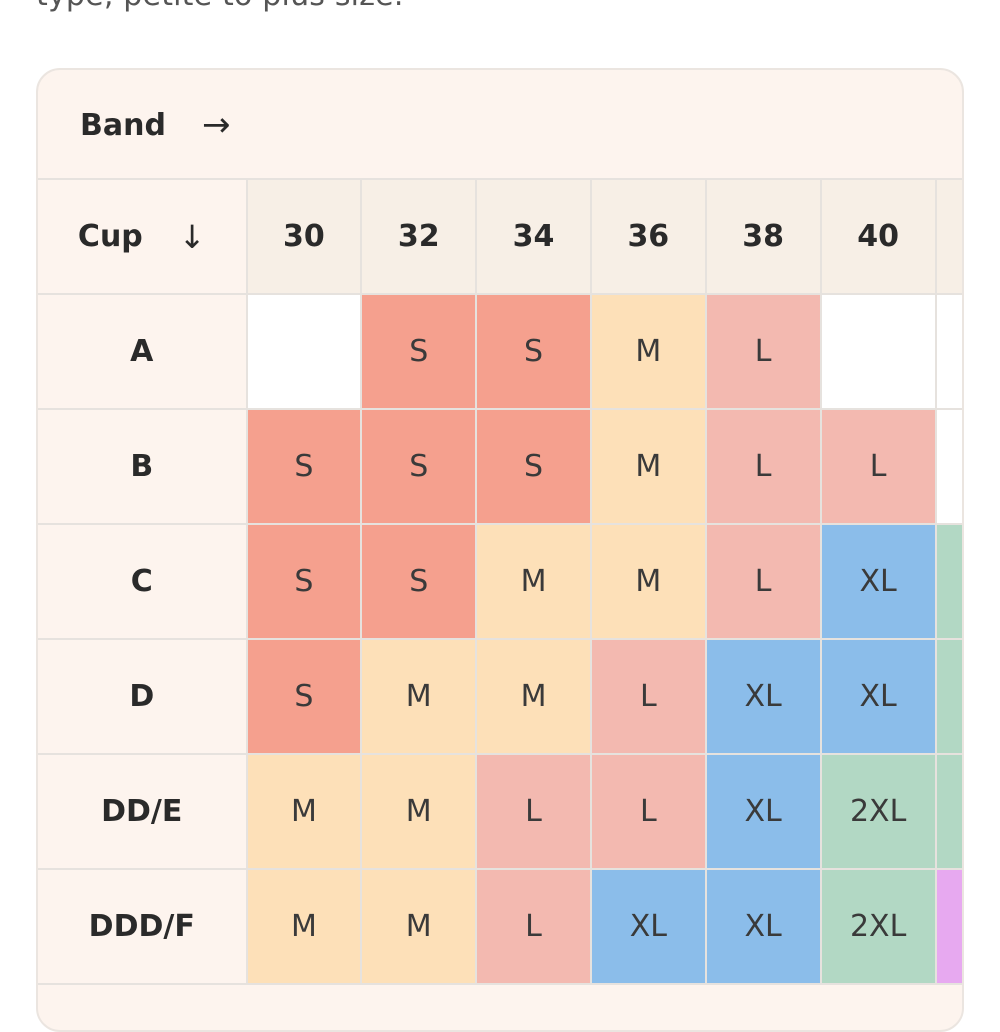  I want to click on table-row: B S S S M L L, so click(500, 466).